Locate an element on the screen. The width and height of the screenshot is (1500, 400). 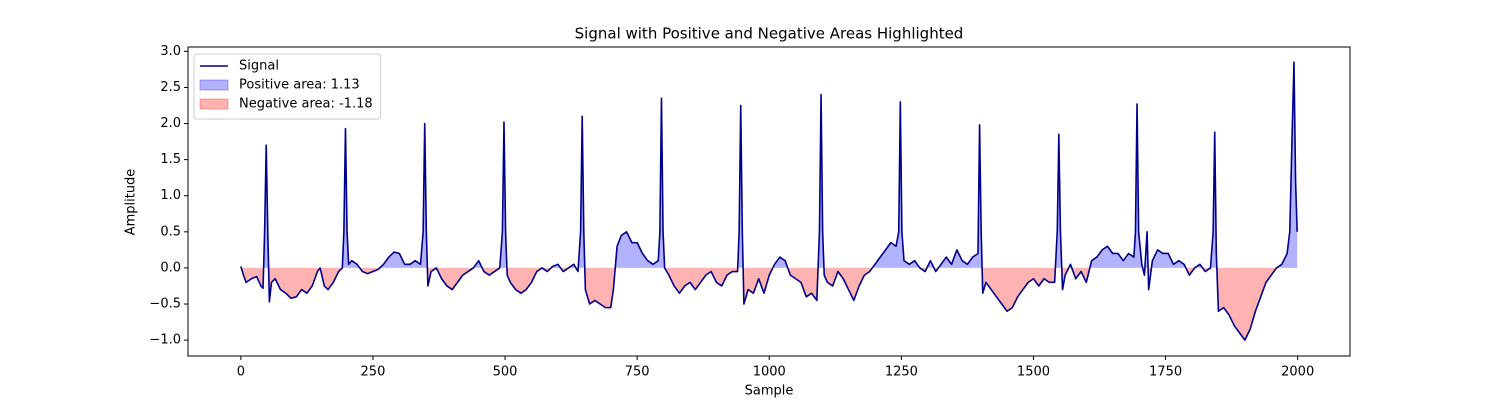
x-tick-label: 1750 is located at coordinates (1165, 372).